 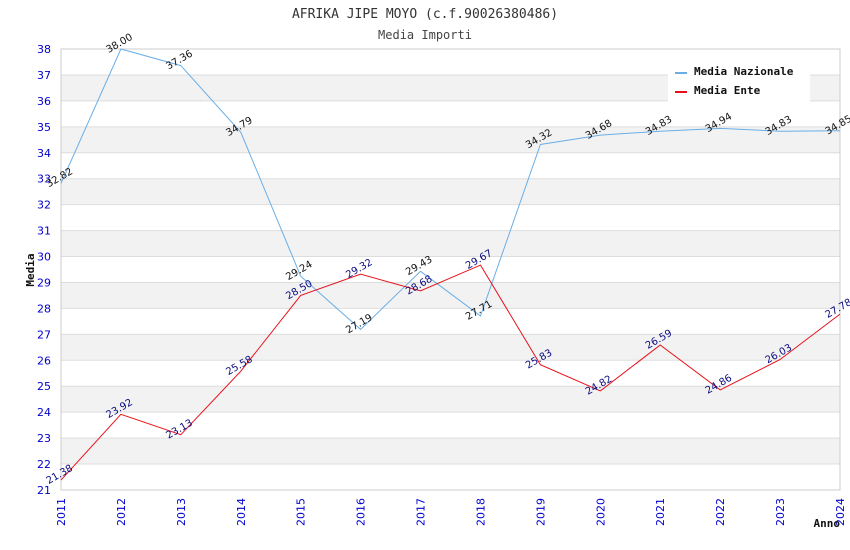 I want to click on x-tick-label: 2024, so click(x=840, y=512).